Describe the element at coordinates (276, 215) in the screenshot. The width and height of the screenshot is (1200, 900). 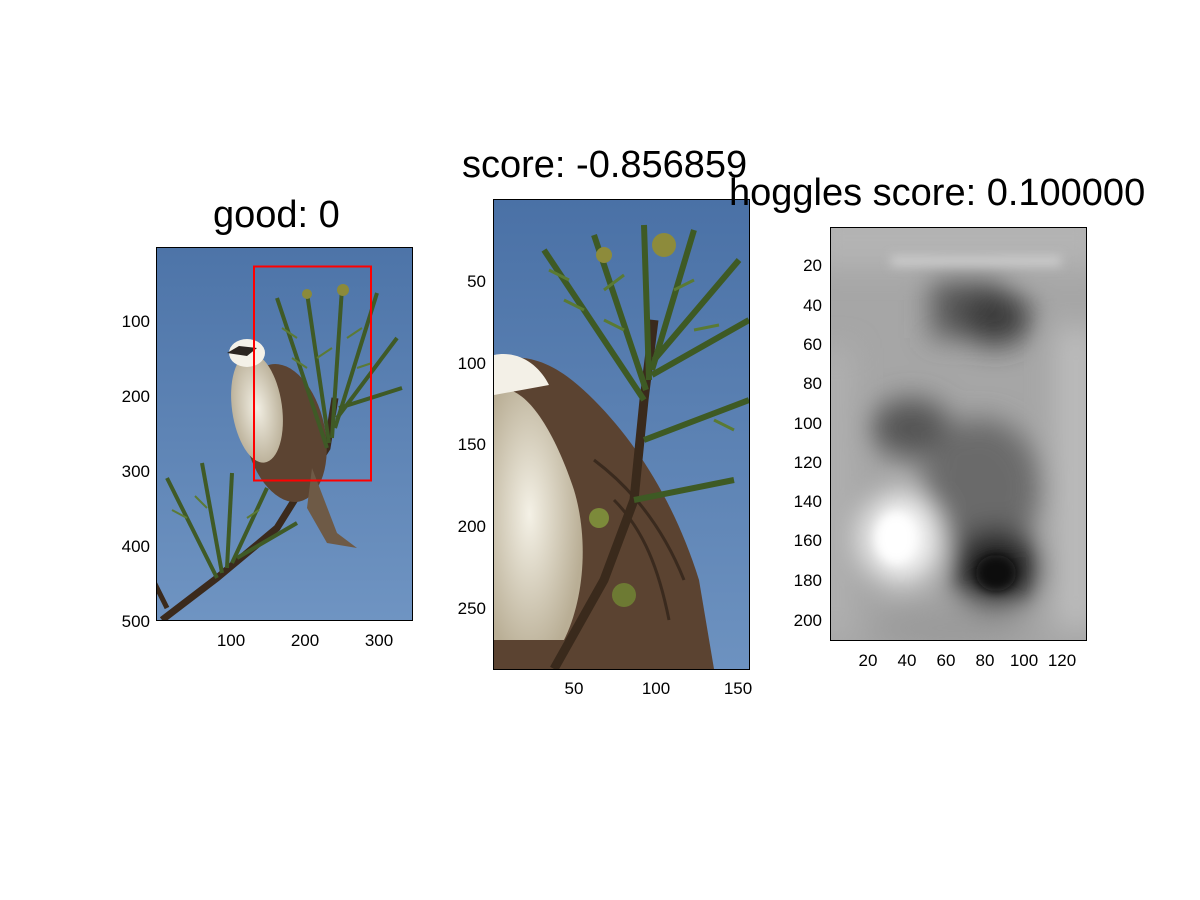
I see `panel1-title: good: 0` at that location.